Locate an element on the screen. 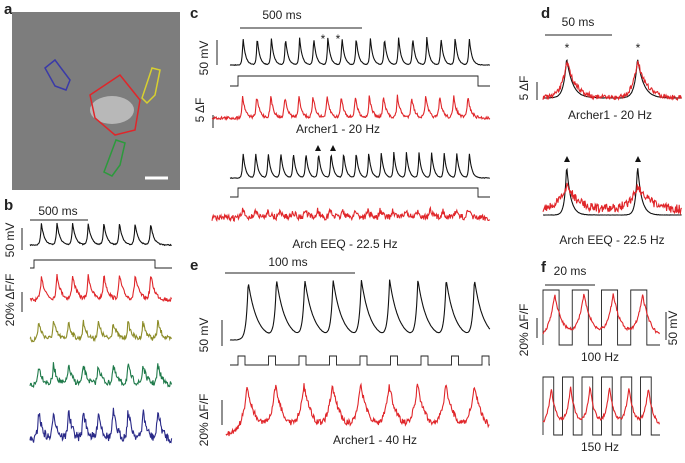 The image size is (685, 463). panel-label: e is located at coordinates (194, 265).